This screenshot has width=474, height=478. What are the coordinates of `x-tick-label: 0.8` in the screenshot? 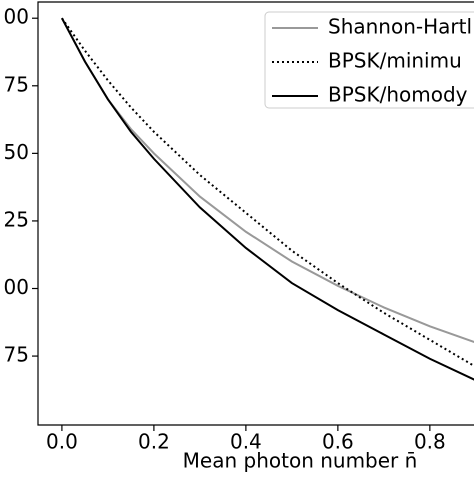 It's located at (430, 442).